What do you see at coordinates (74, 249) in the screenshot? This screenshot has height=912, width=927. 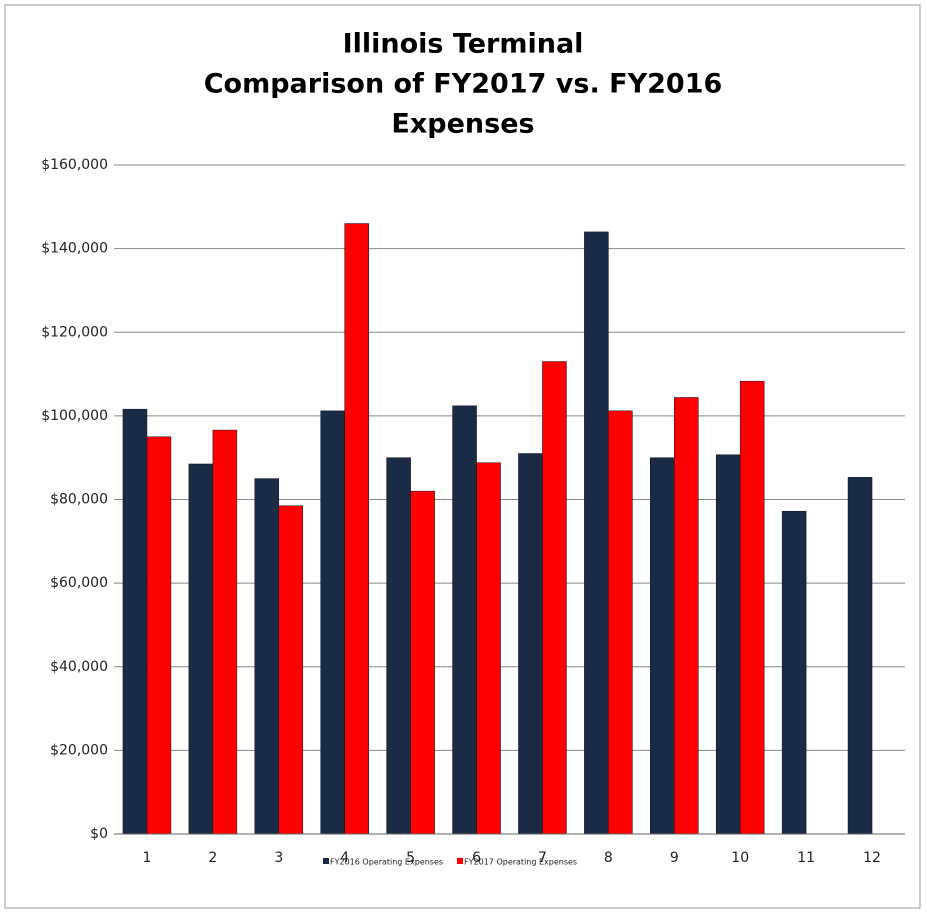 I see `y-tick-label: $140,000` at bounding box center [74, 249].